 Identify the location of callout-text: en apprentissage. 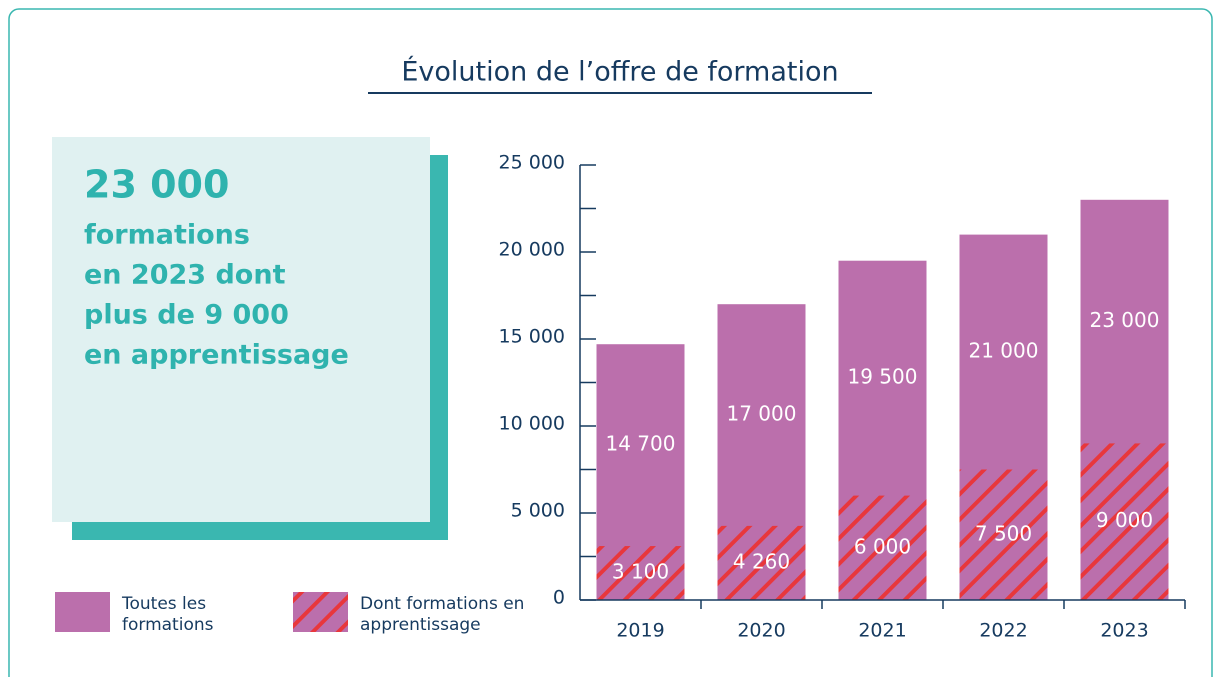
(216, 355).